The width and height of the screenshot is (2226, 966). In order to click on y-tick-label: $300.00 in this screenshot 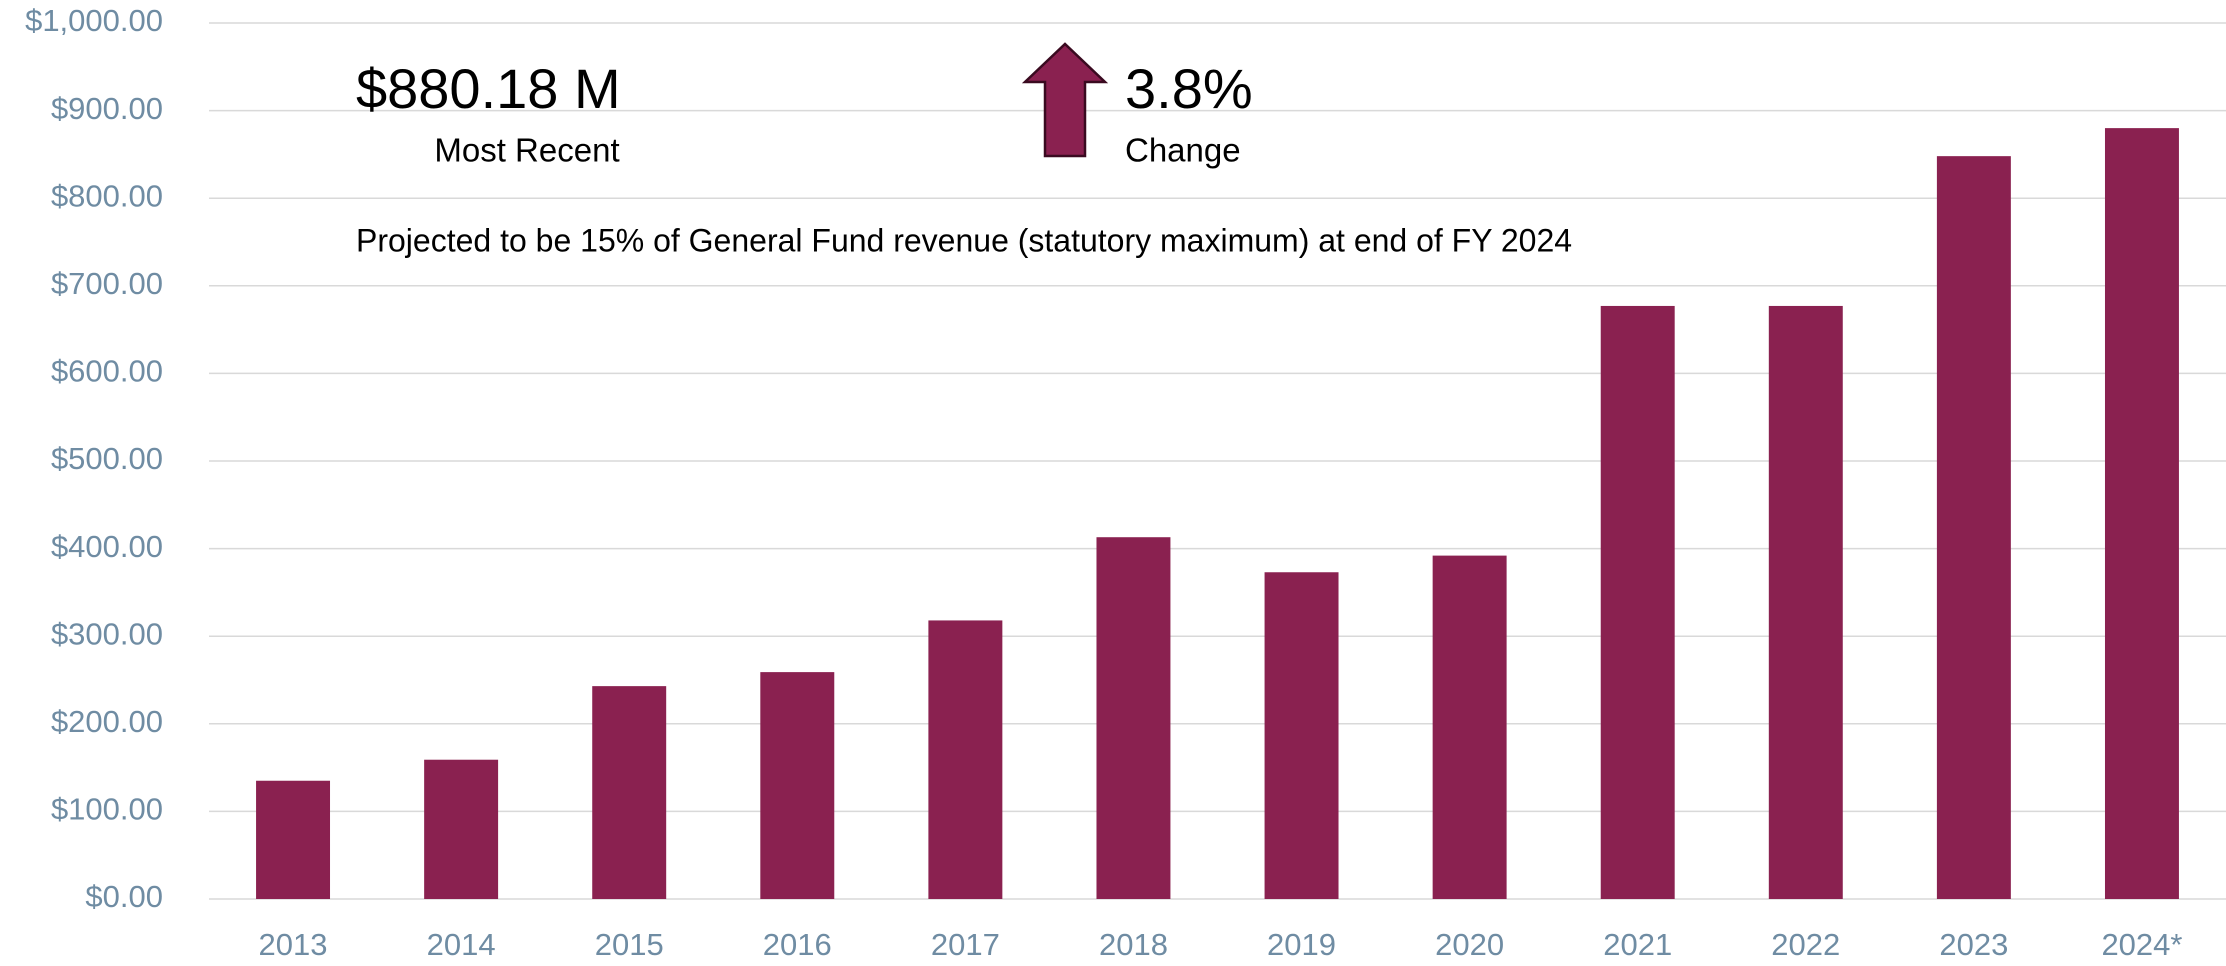, I will do `click(107, 633)`.